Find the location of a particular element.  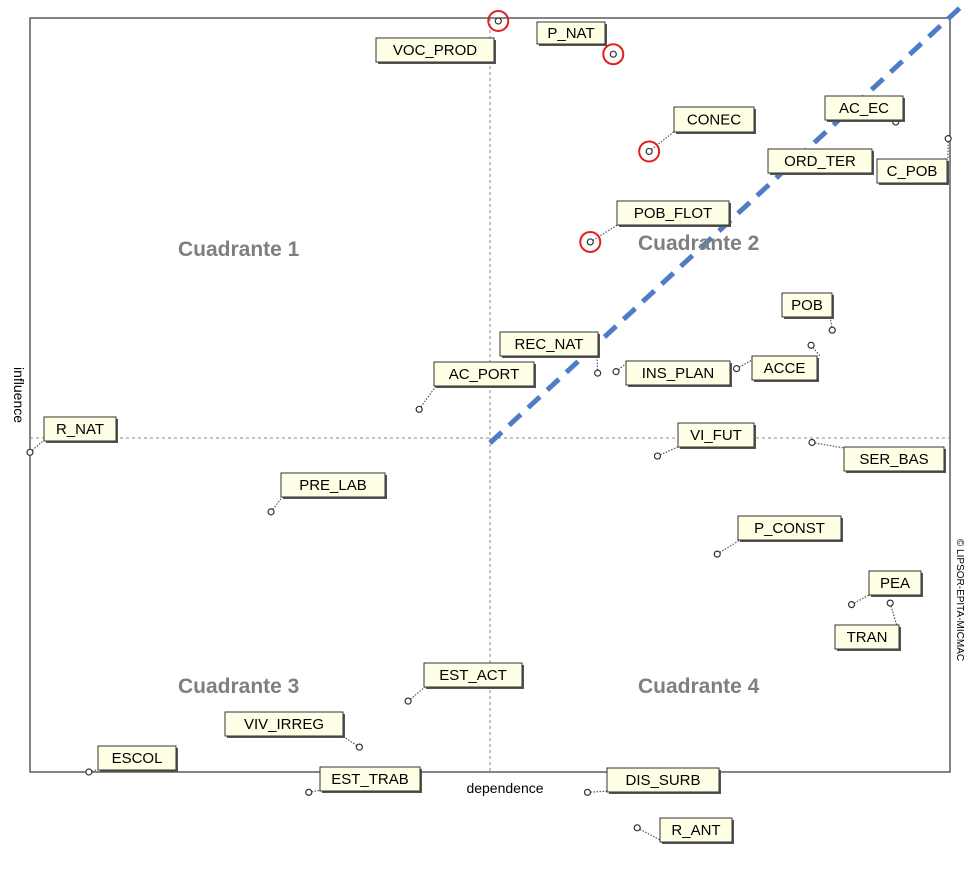

connector-pob is located at coordinates (831, 323).